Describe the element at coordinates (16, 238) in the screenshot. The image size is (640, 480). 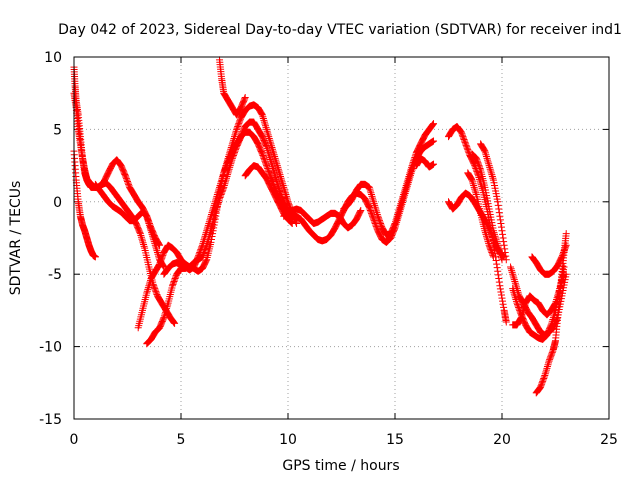
I see `y-axis-label: SDTVAR / TECUs` at that location.